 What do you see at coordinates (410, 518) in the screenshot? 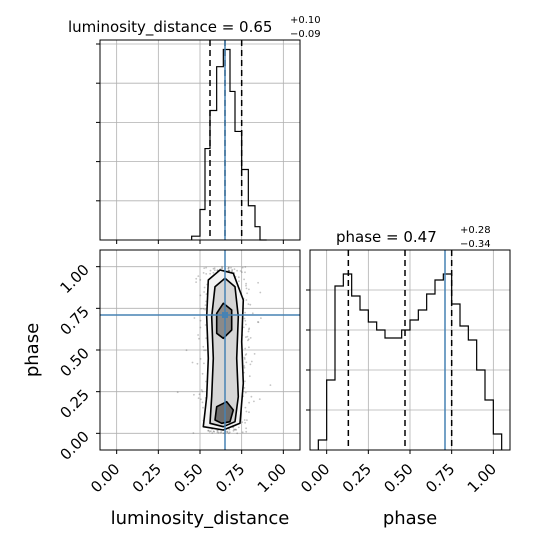
I see `phase-xlabel: phase` at bounding box center [410, 518].